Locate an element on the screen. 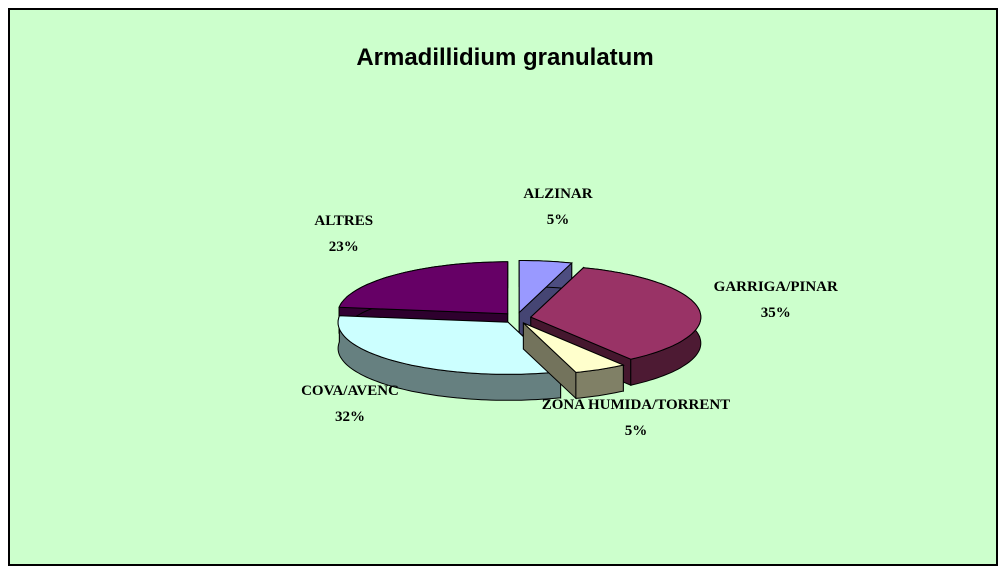 The height and width of the screenshot is (568, 1000). data-label: ALZINAR 5% is located at coordinates (558, 207).